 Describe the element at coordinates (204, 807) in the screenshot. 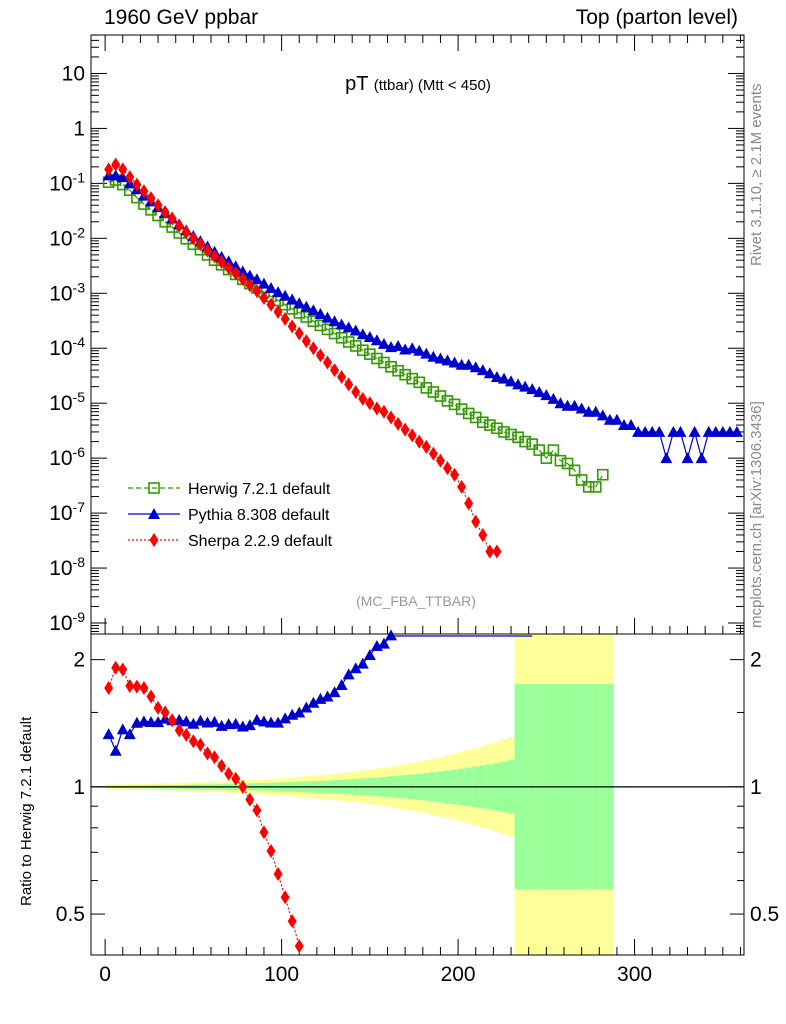

I see `ratio-series-filled-diamond` at that location.